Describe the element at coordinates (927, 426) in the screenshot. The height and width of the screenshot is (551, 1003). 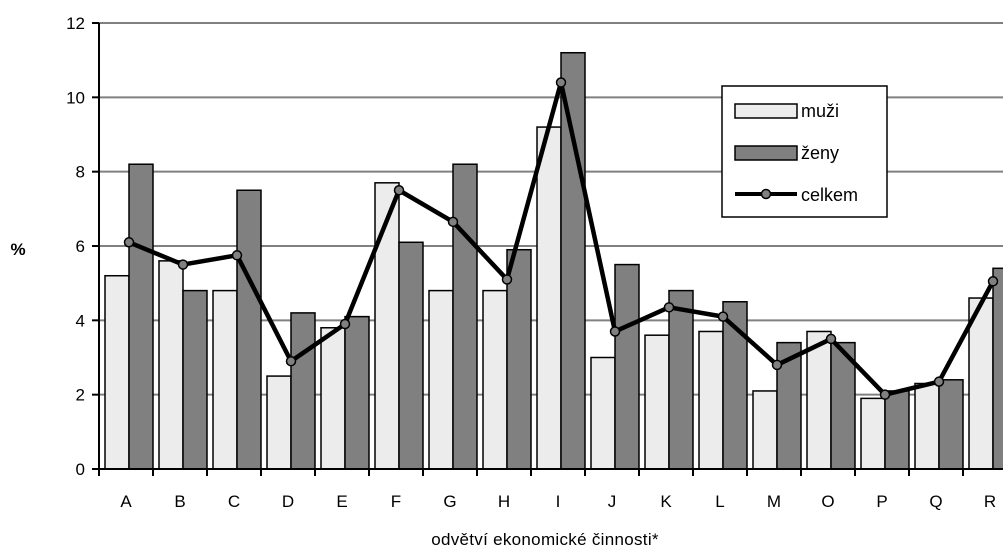
I see `bar-muzi-Q` at that location.